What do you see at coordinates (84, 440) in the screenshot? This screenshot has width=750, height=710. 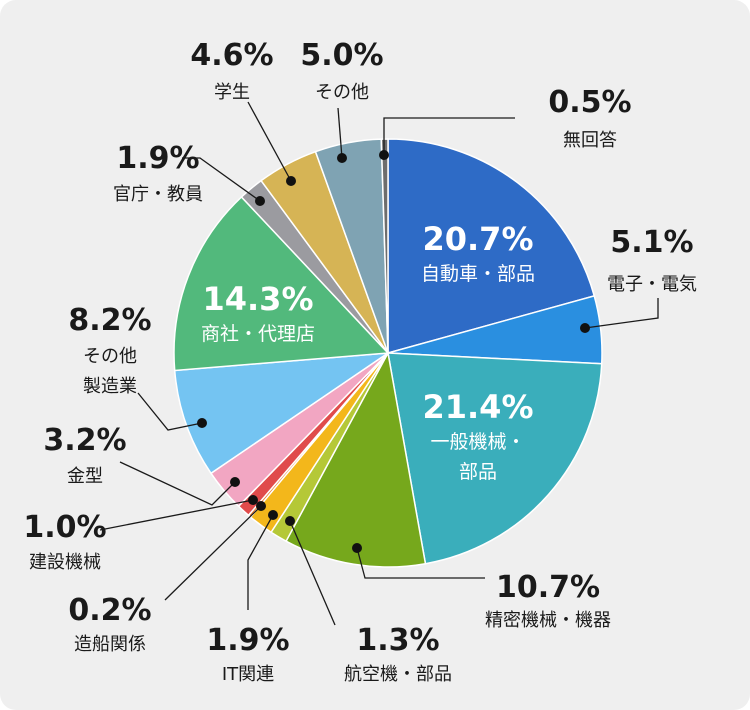 I see `slice-percent-label: 3.2%` at bounding box center [84, 440].